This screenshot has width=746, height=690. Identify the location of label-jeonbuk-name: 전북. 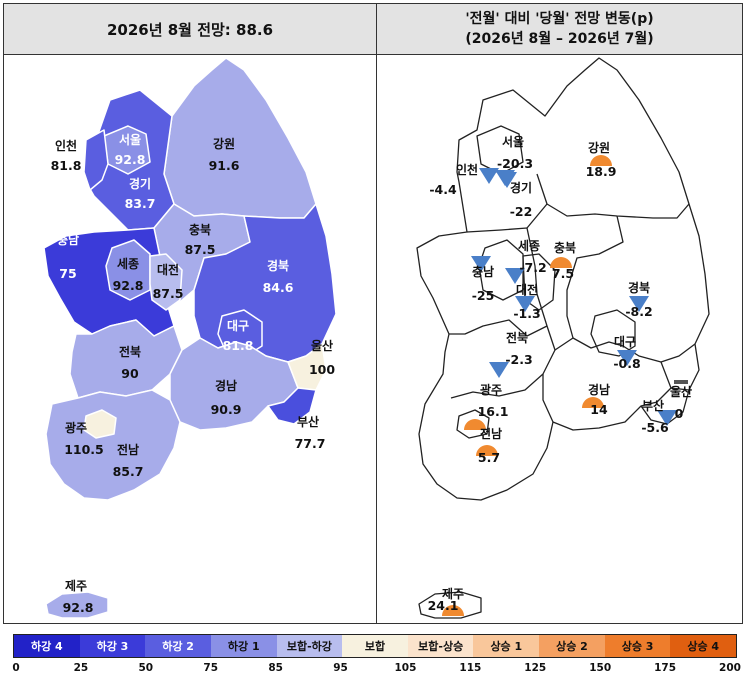
(130, 351).